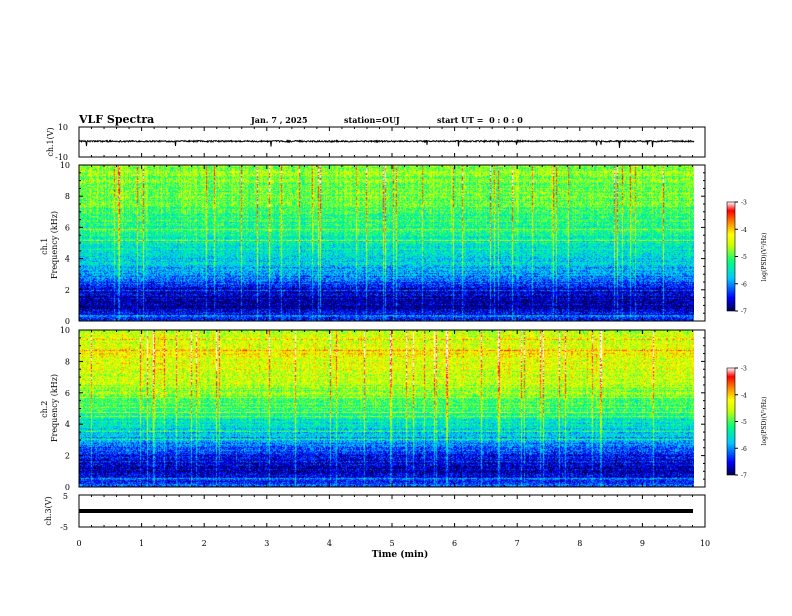 This screenshot has height=616, width=792. What do you see at coordinates (266, 543) in the screenshot?
I see `time-tick-label: 3` at bounding box center [266, 543].